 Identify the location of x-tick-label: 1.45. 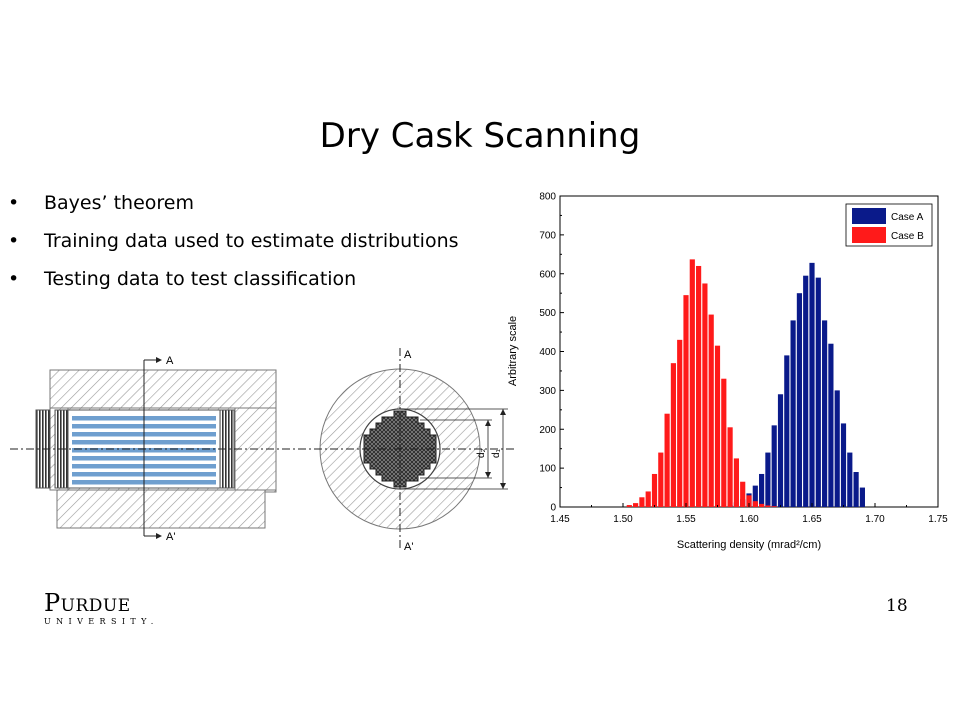
(560, 519).